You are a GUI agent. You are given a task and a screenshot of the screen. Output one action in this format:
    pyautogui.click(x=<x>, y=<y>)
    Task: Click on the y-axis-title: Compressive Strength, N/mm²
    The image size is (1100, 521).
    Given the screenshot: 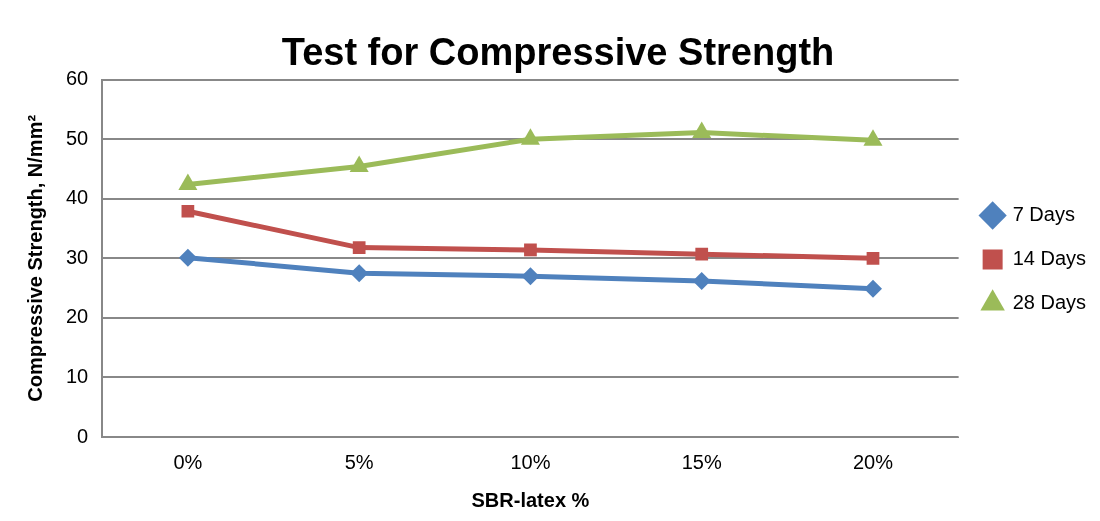 What is the action you would take?
    pyautogui.click(x=34, y=258)
    